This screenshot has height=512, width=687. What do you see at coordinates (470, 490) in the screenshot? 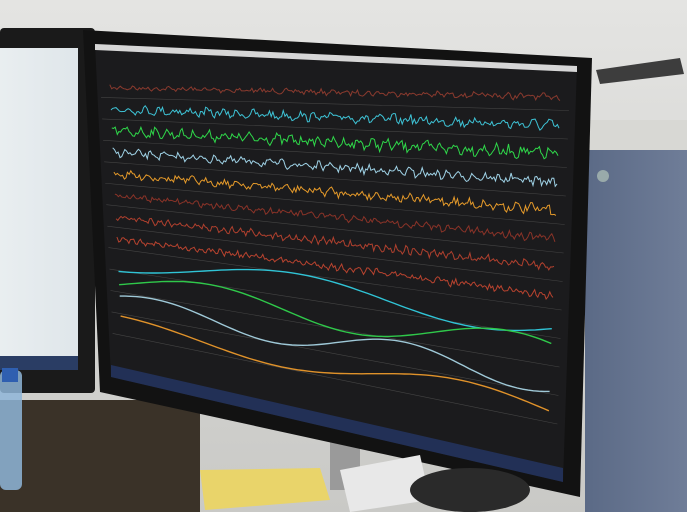
I see `headset` at bounding box center [470, 490].